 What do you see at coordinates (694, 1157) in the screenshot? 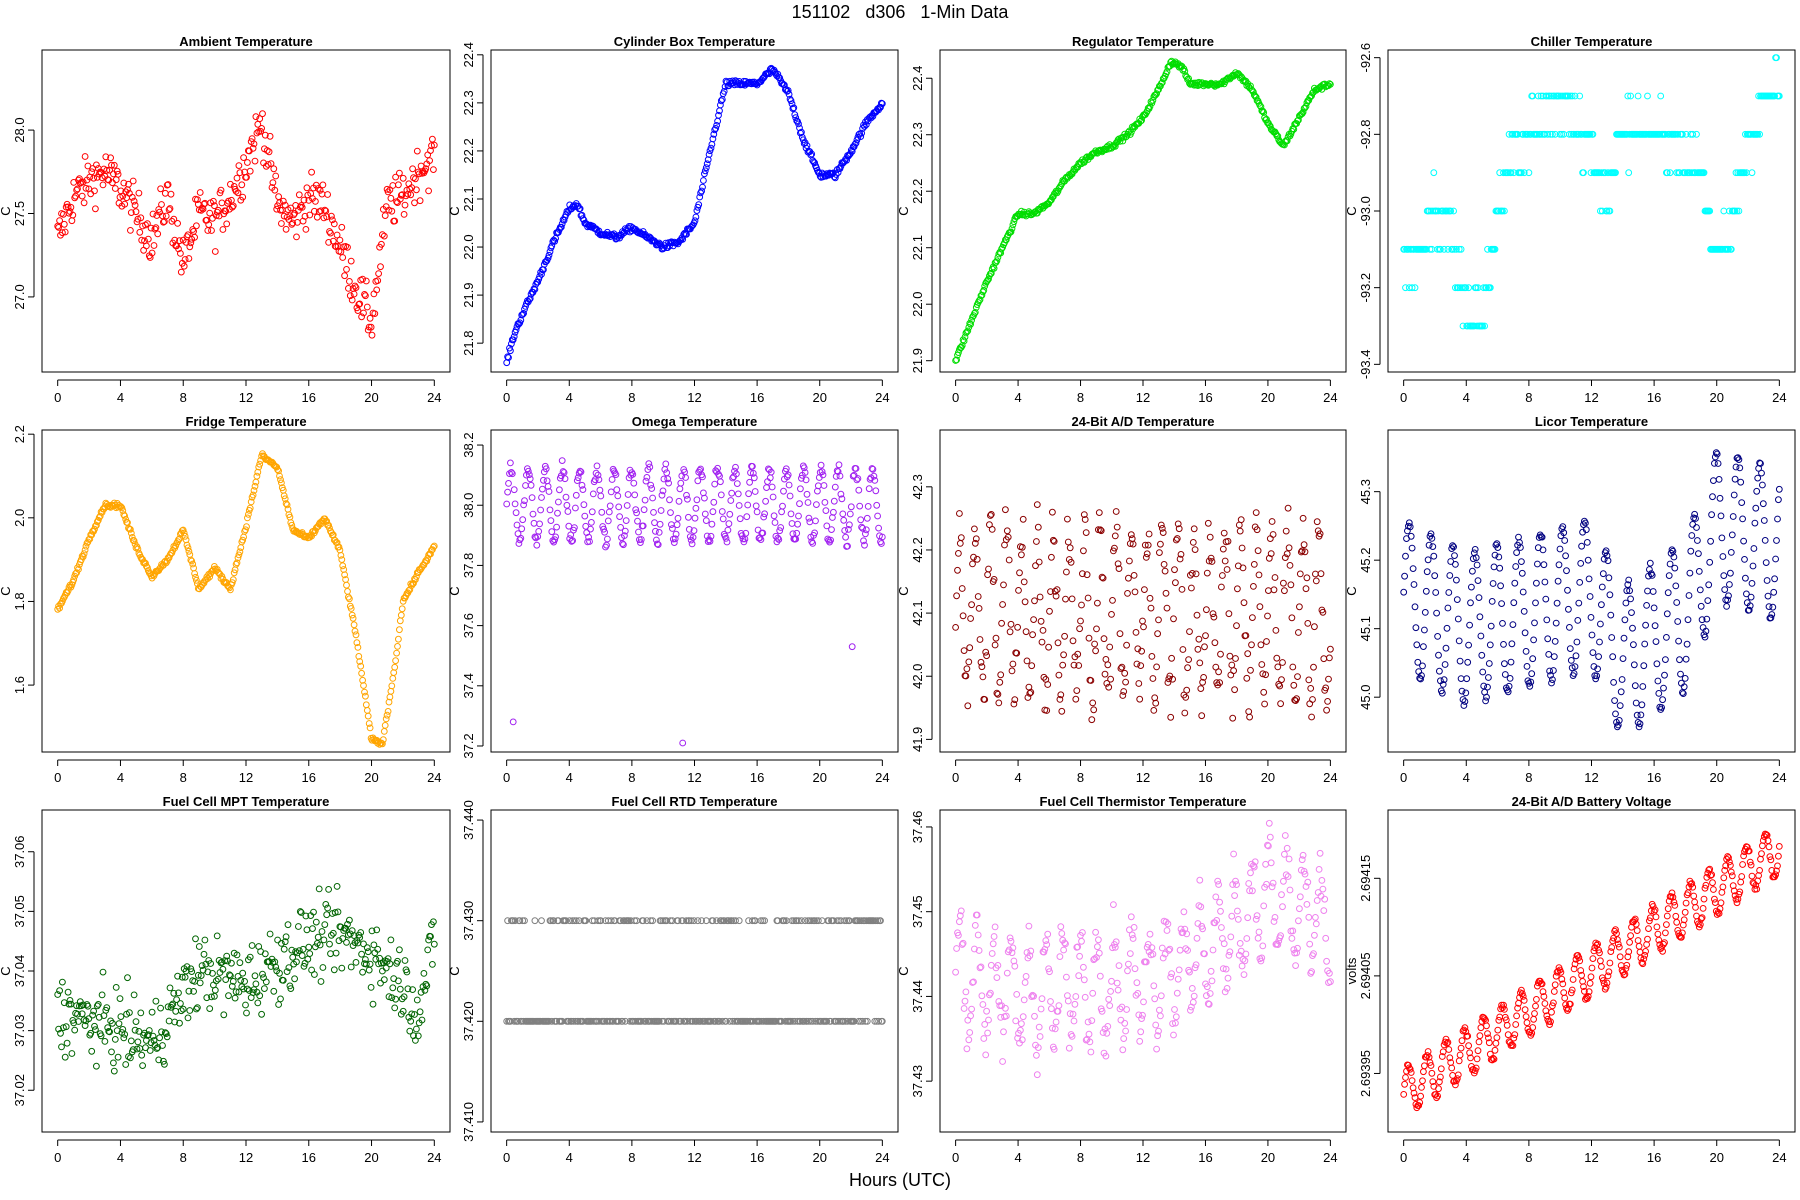
I see `x-tick-label: 12` at bounding box center [694, 1157].